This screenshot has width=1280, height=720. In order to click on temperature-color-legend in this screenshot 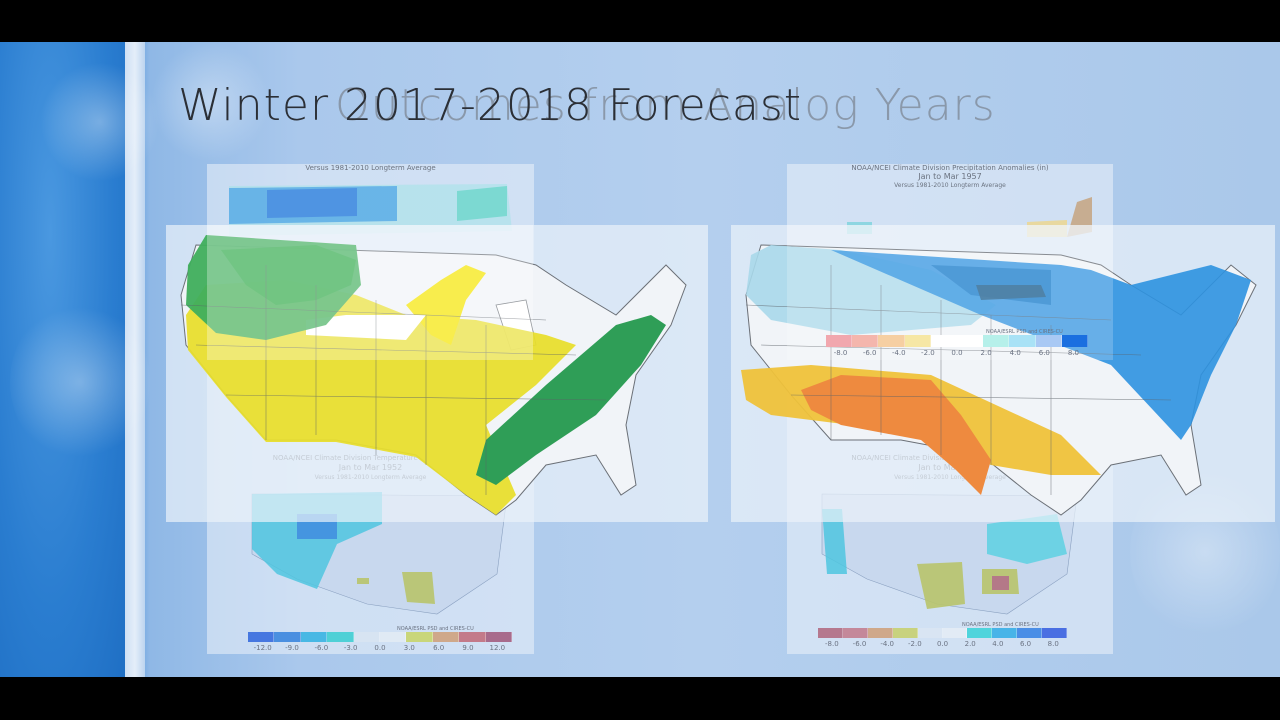, I will do `click(380, 637)`.